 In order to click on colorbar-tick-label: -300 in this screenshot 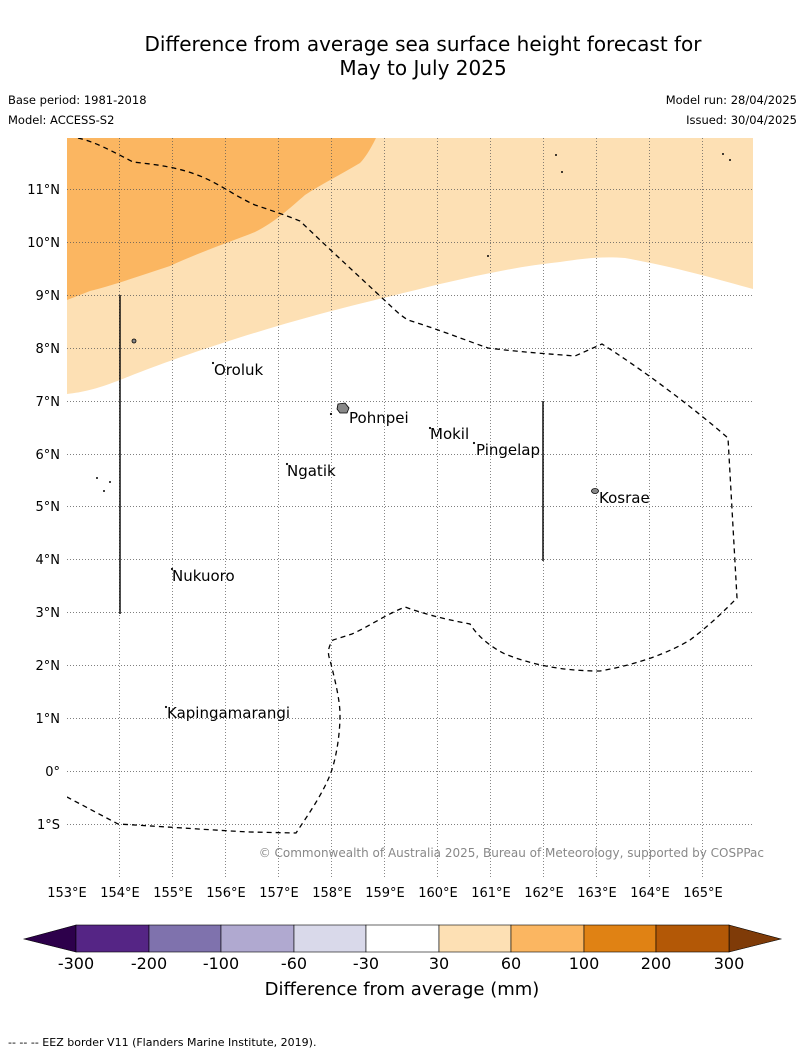, I will do `click(76, 963)`.